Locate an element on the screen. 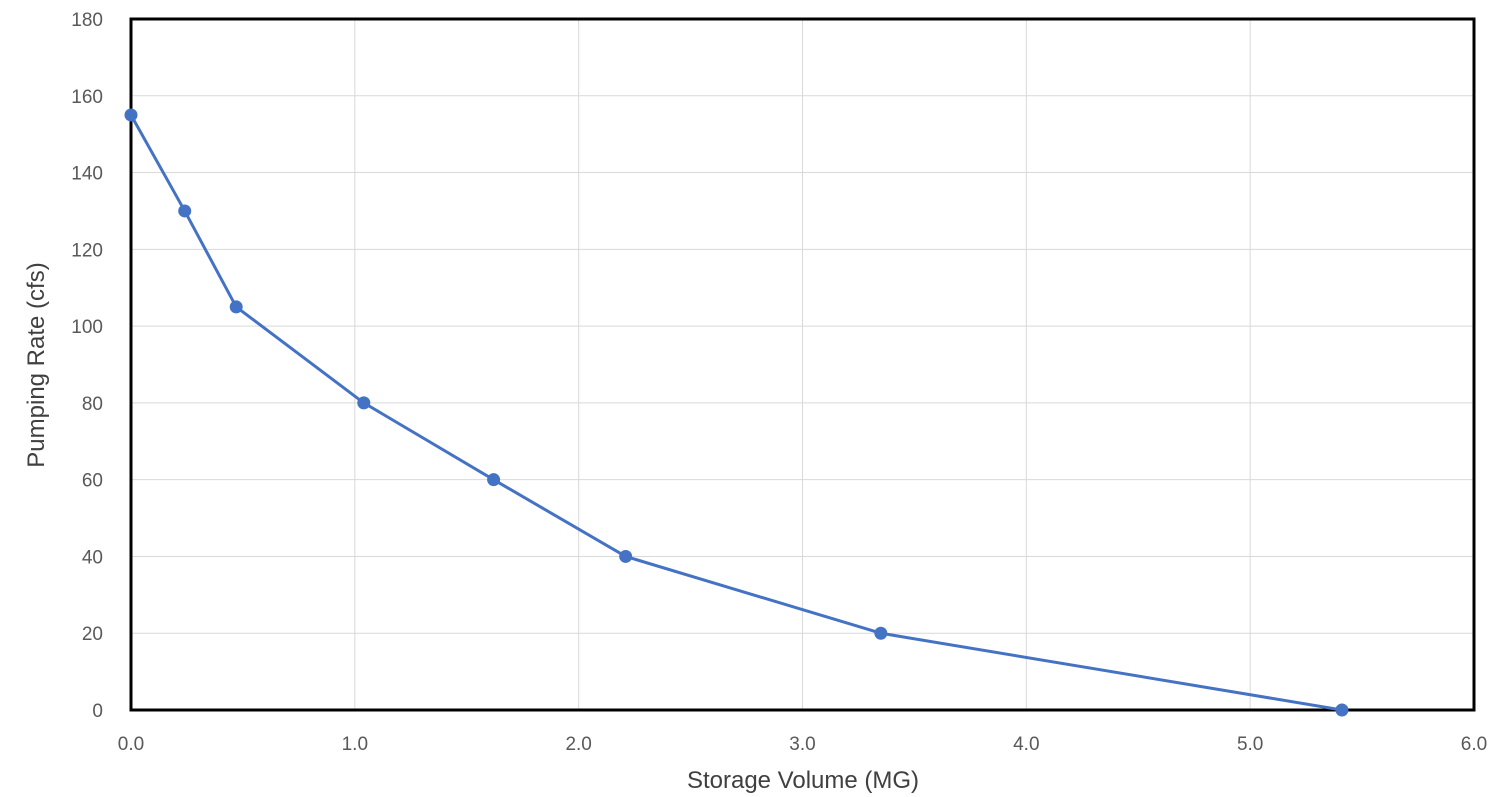 The image size is (1496, 797). x-tick-label: 5.0 is located at coordinates (1250, 744).